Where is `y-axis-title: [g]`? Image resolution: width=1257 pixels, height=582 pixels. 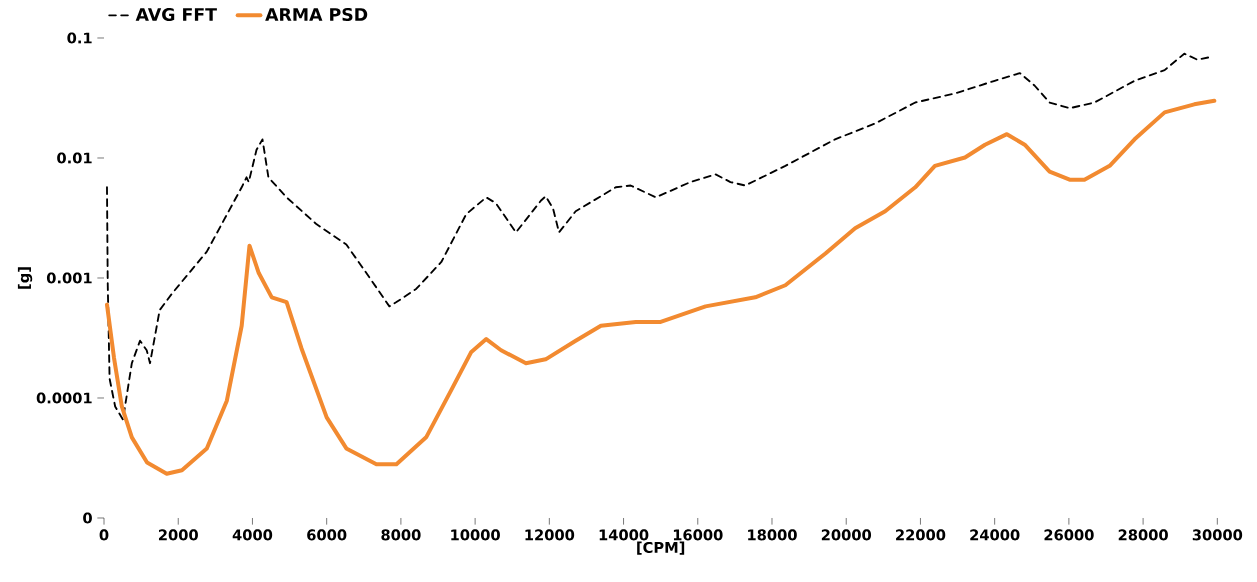
y-axis-title: [g] is located at coordinates (25, 278).